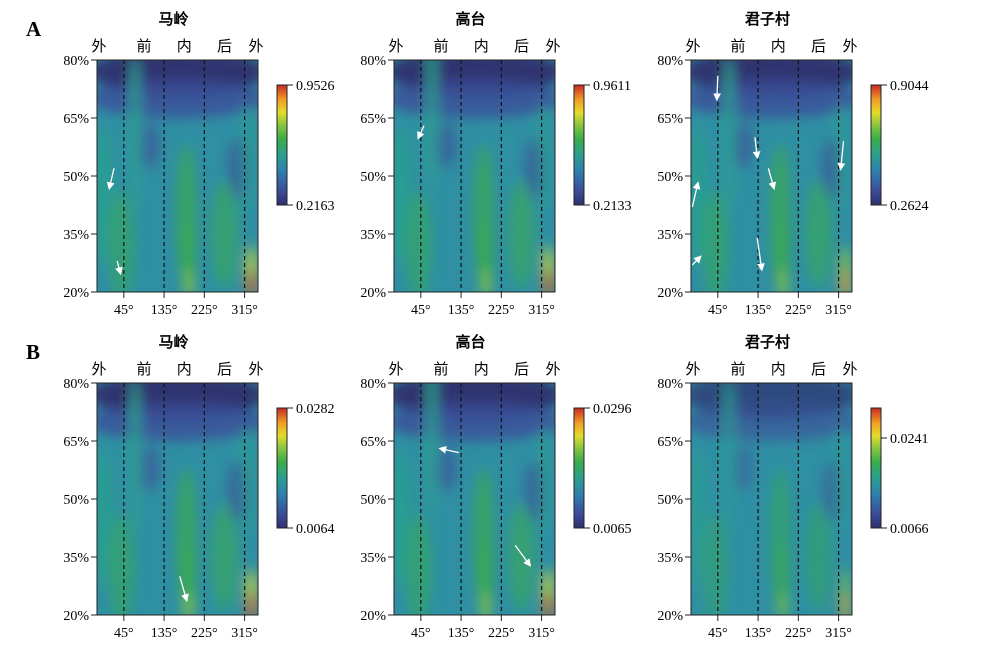 This screenshot has height=656, width=1000. What do you see at coordinates (612, 409) in the screenshot?
I see `colorbar-max-label: 0.0296` at bounding box center [612, 409].